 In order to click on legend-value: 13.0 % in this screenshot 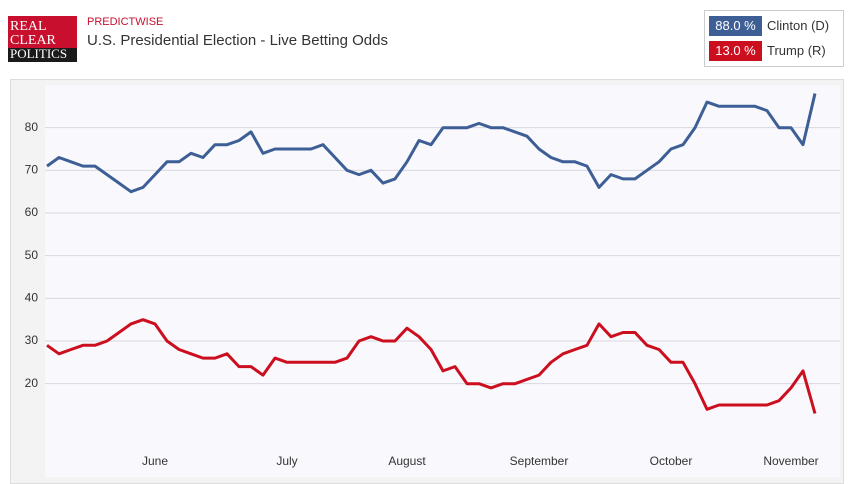, I will do `click(735, 50)`.